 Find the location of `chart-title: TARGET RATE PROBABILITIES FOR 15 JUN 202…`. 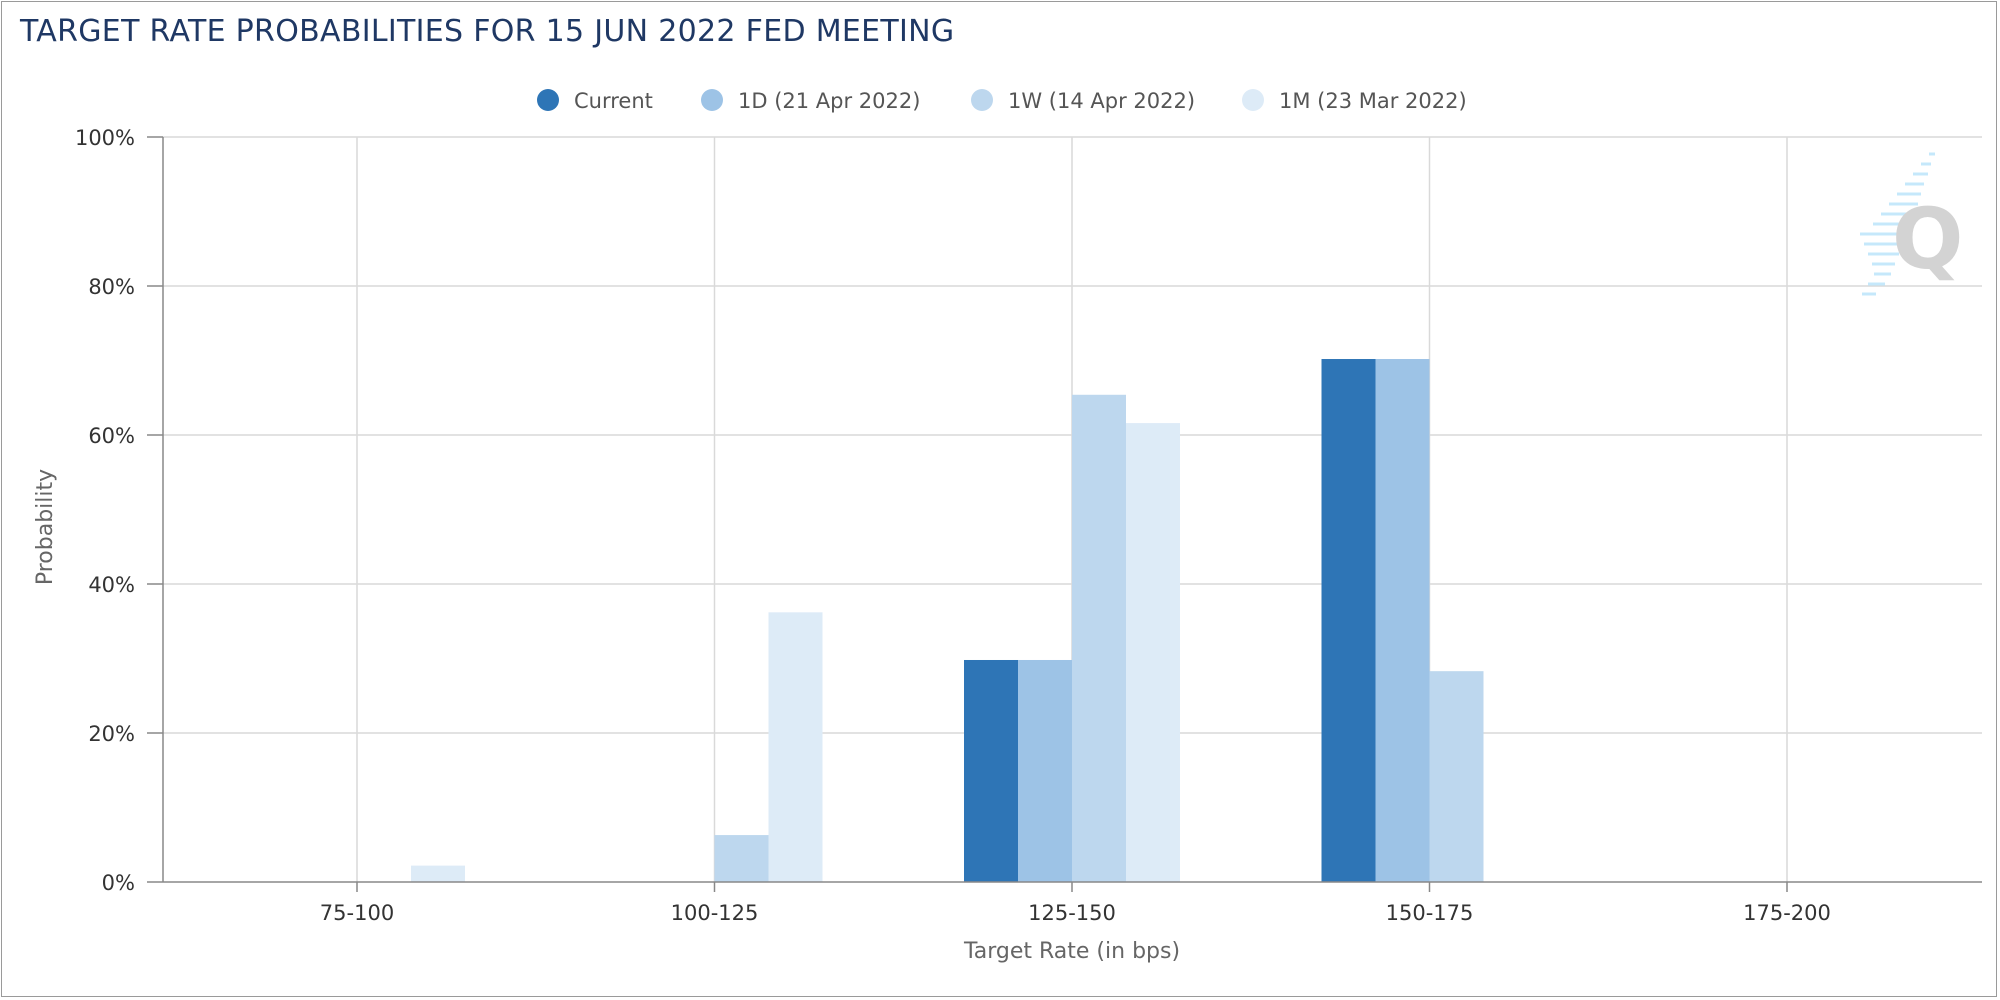

chart-title: TARGET RATE PROBABILITIES FOR 15 JUN 202… is located at coordinates (487, 31).